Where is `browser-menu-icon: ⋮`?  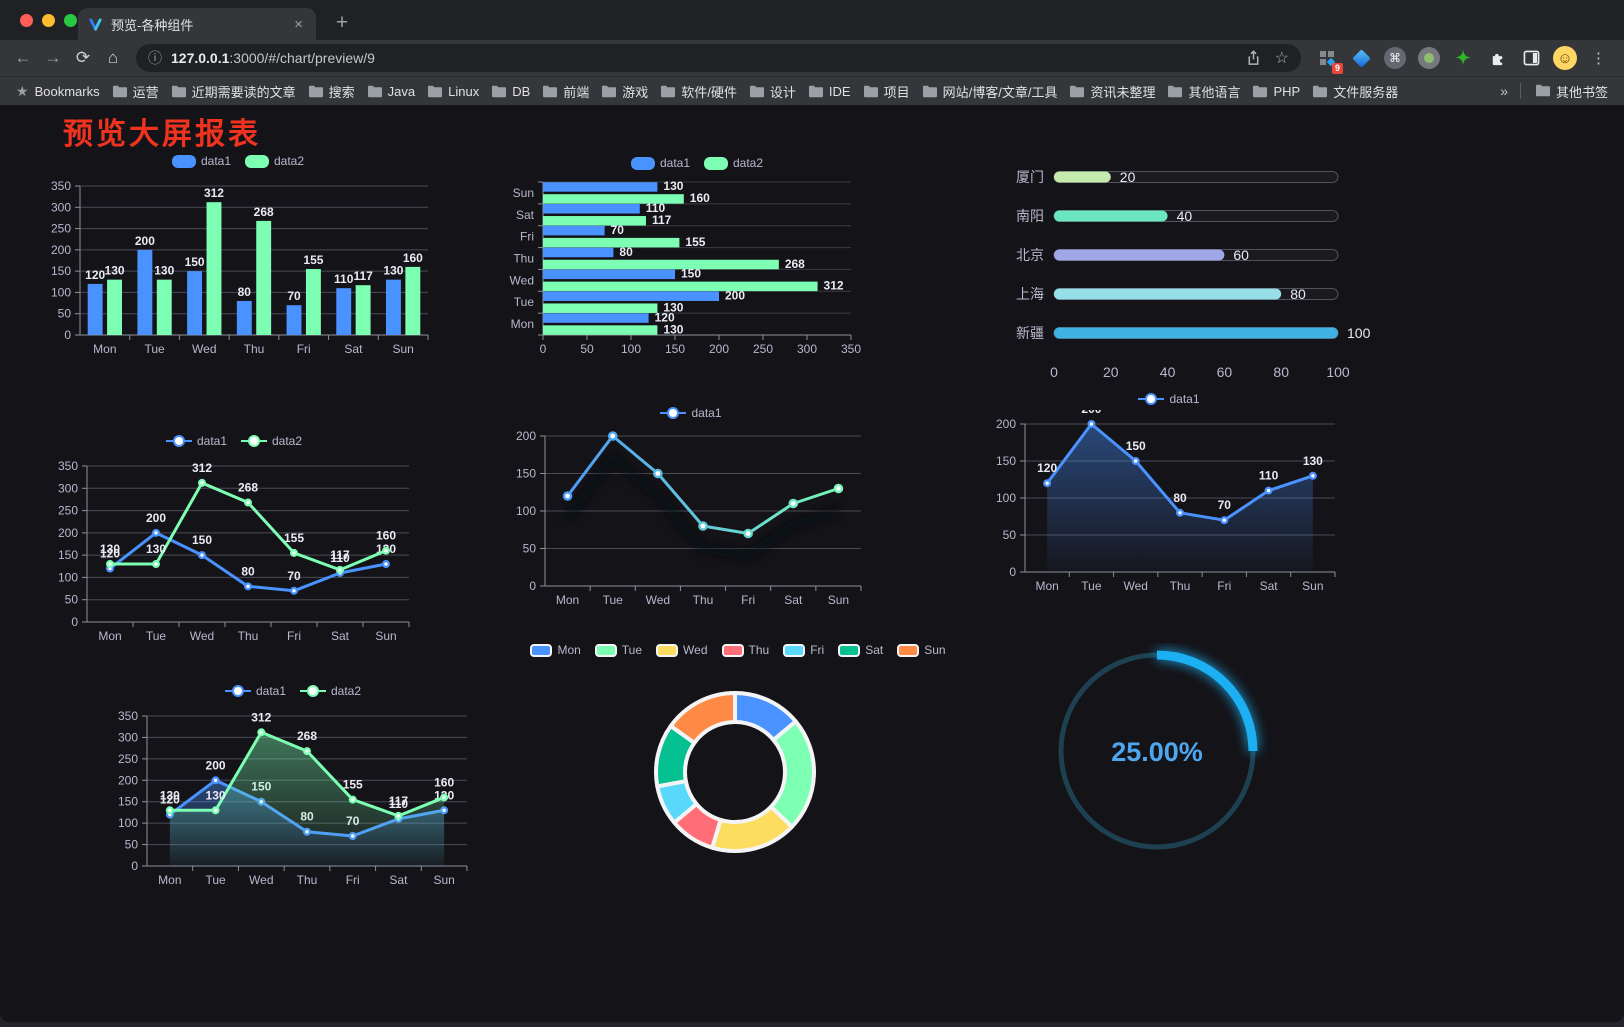
browser-menu-icon: ⋮ is located at coordinates (1598, 58).